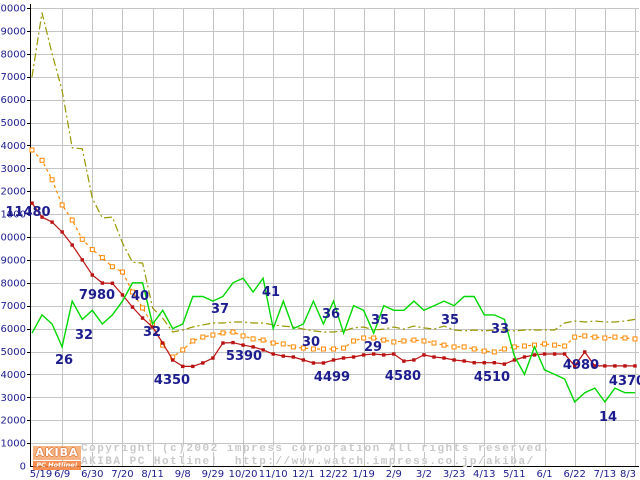  What do you see at coordinates (13, 192) in the screenshot?
I see `y-axis-label: 12000` at bounding box center [13, 192].